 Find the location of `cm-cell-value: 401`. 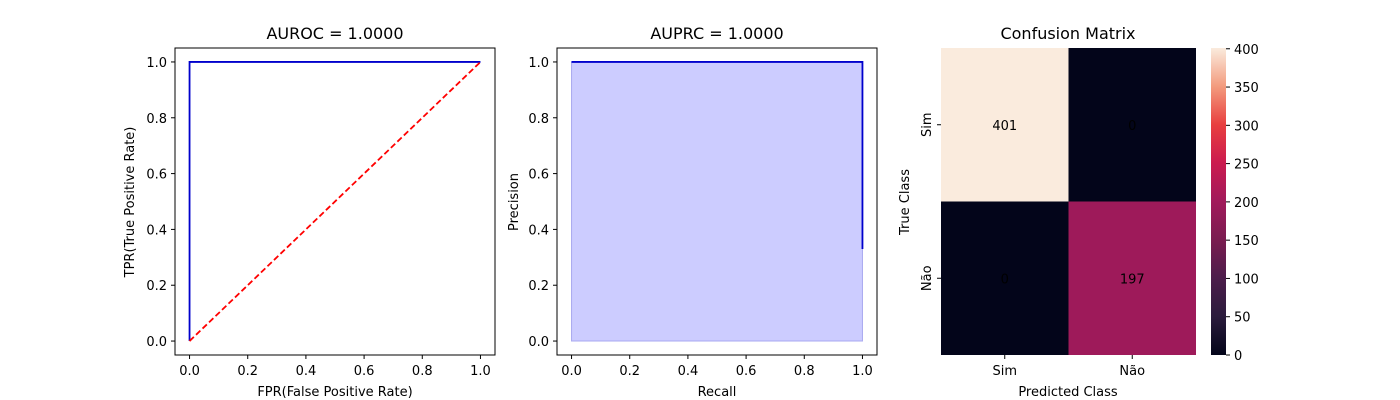

cm-cell-value: 401 is located at coordinates (1004, 126).